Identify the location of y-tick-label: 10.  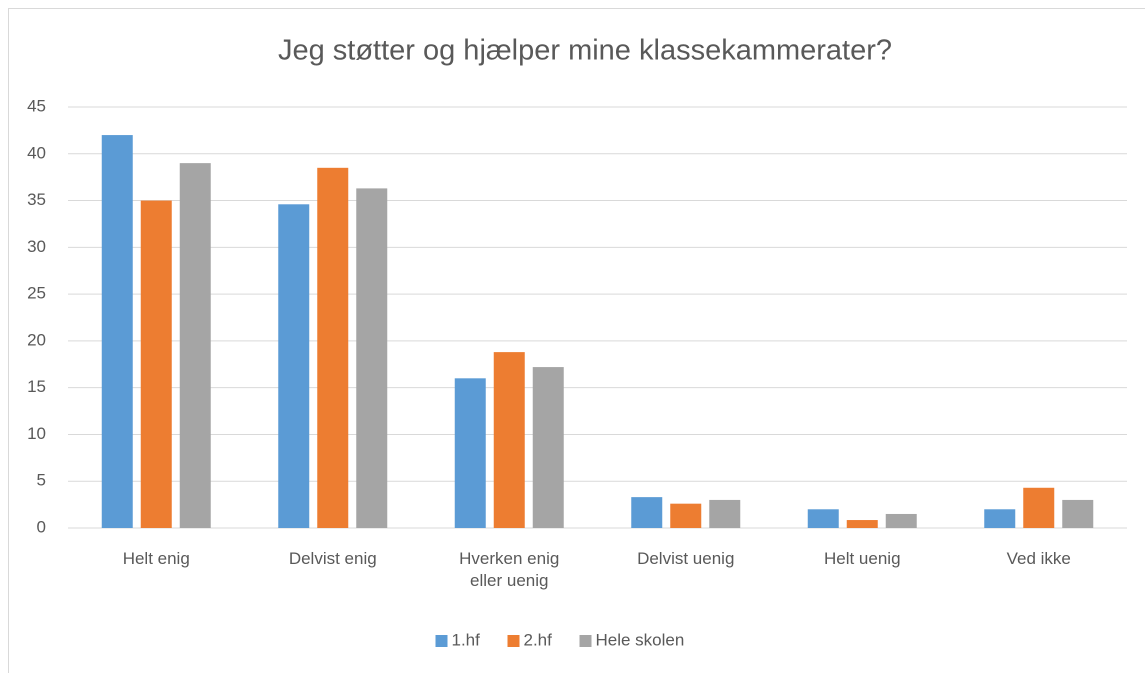
(36, 433).